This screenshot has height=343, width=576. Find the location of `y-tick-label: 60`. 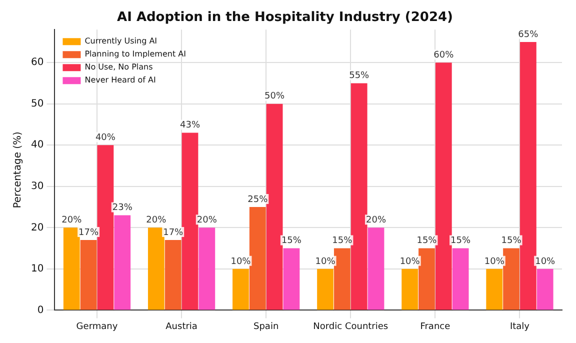

y-tick-label: 60 is located at coordinates (37, 62).